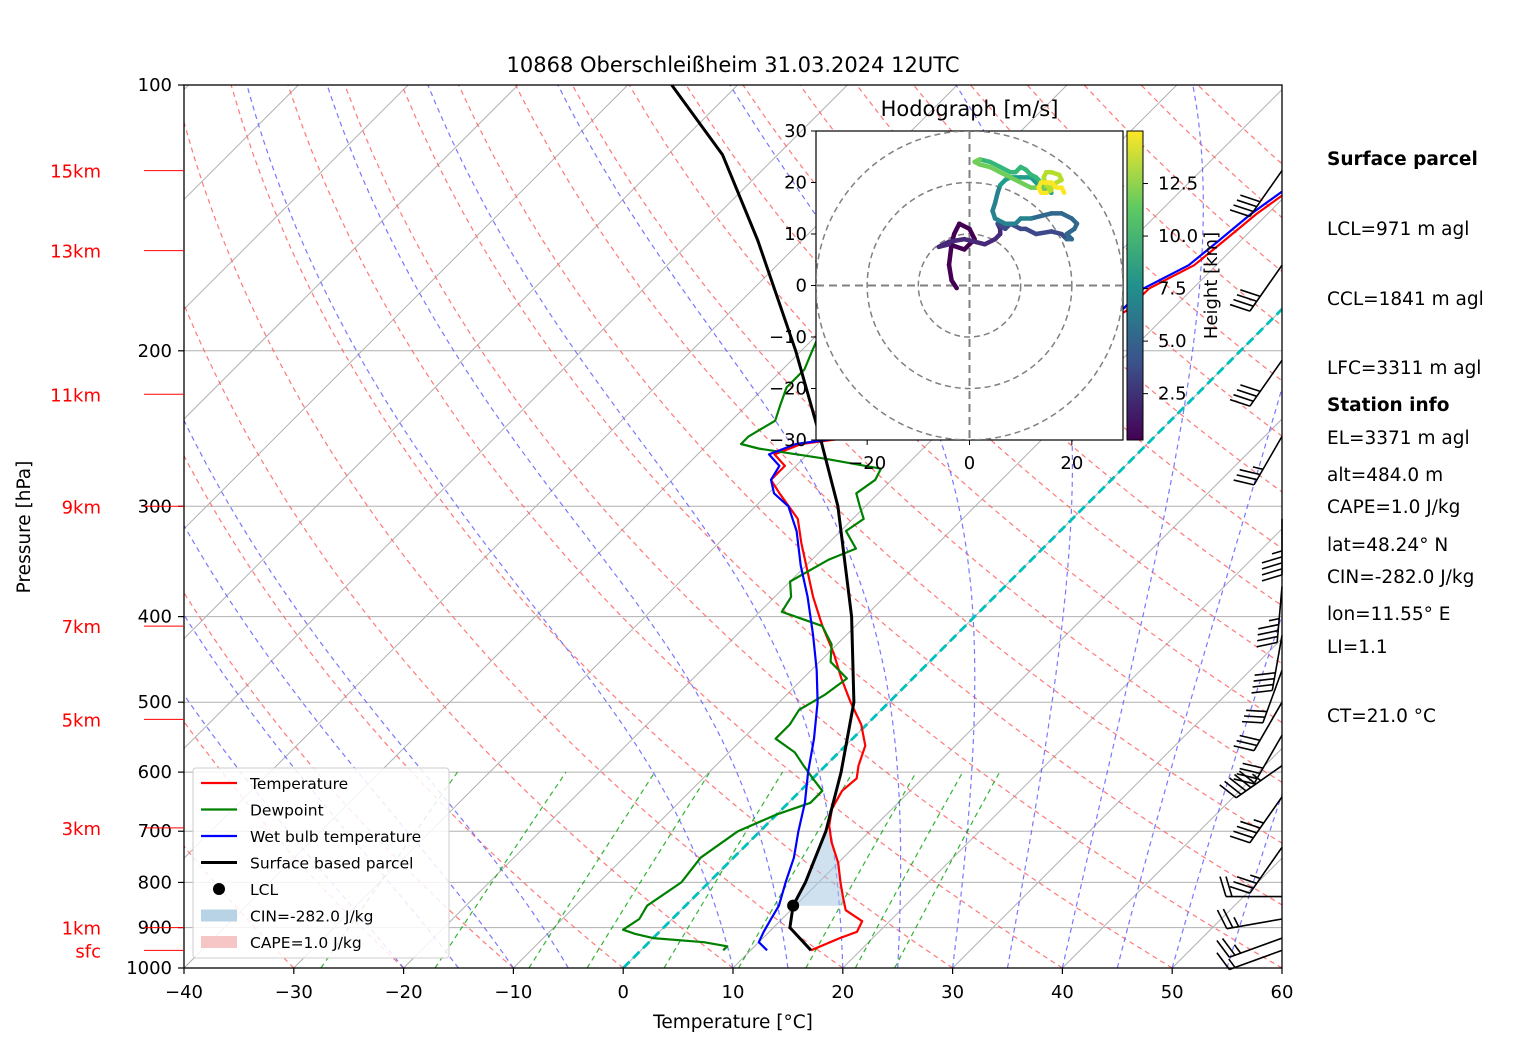  What do you see at coordinates (1172, 992) in the screenshot?
I see `x-tick-label: 50` at bounding box center [1172, 992].